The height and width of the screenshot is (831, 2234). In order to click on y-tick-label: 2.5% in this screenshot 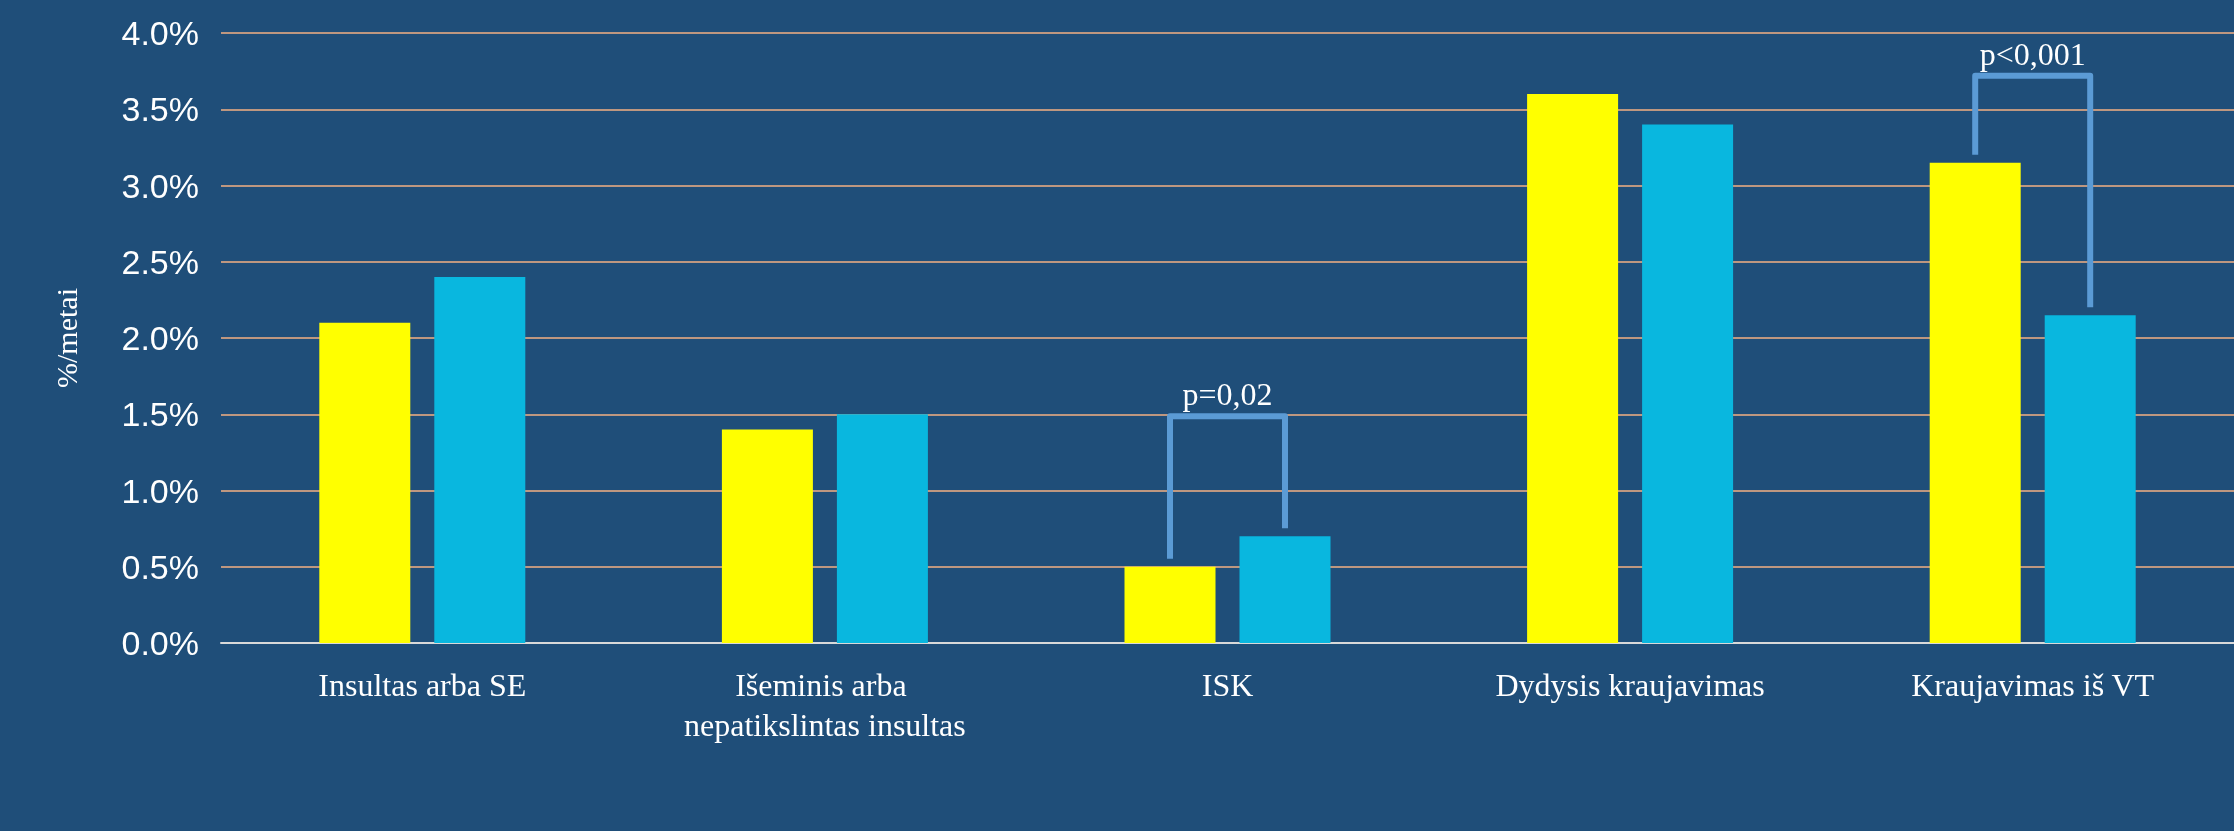, I will do `click(160, 261)`.